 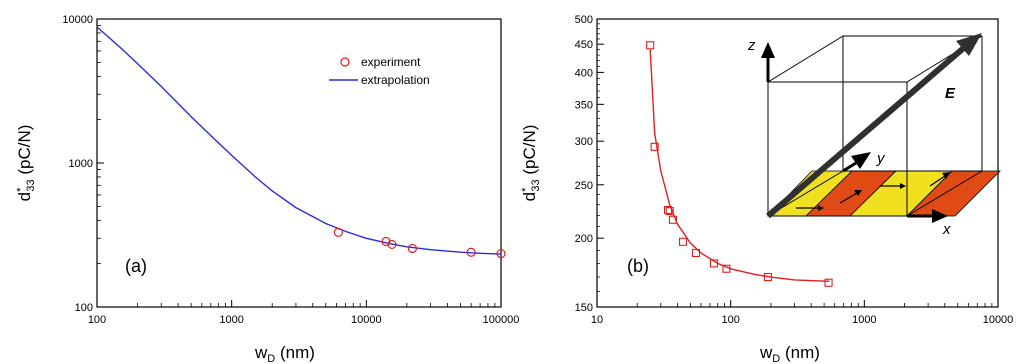 I want to click on inset-z-label: z, so click(x=751, y=45).